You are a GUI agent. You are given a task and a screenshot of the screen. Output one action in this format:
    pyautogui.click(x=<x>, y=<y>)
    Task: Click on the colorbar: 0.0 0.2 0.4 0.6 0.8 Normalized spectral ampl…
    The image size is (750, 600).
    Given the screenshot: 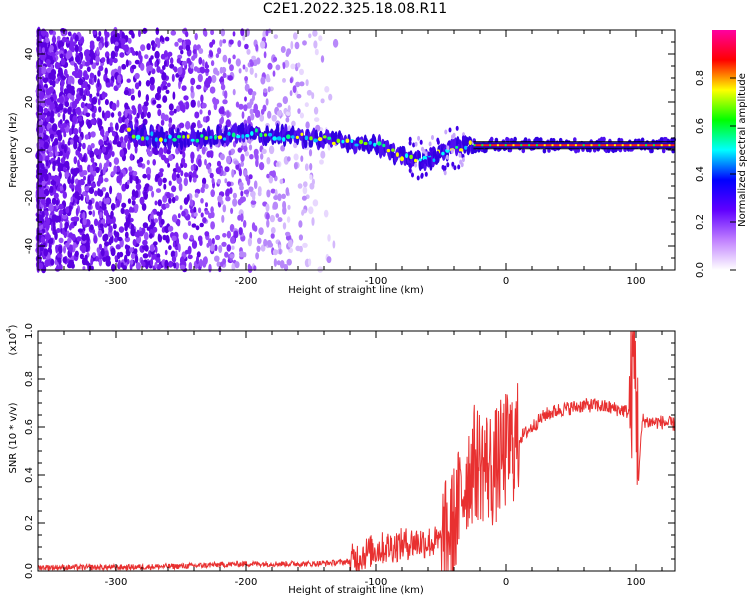 What is the action you would take?
    pyautogui.click(x=721, y=154)
    